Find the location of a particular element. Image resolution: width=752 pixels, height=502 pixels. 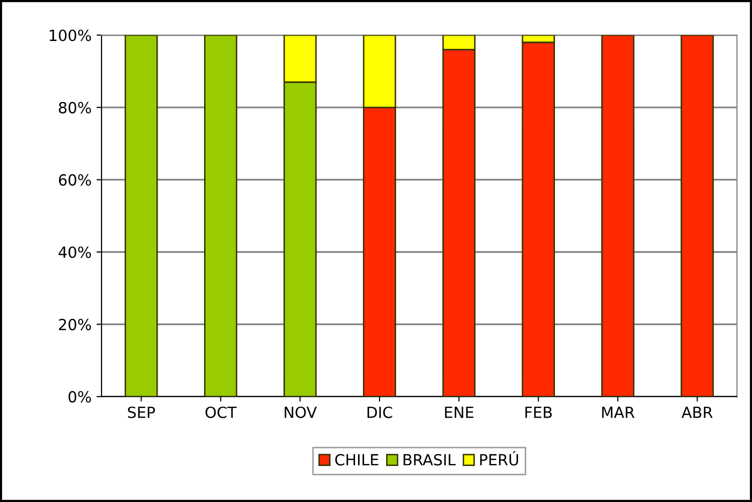

x-tick-label: NOV is located at coordinates (300, 412).